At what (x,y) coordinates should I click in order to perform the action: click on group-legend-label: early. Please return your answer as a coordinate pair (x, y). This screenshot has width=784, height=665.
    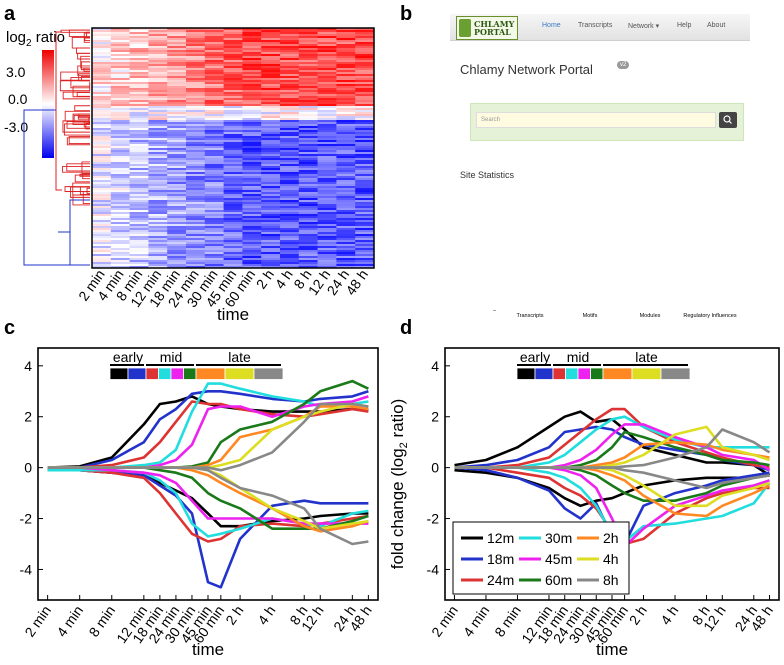
    Looking at the image, I should click on (128, 357).